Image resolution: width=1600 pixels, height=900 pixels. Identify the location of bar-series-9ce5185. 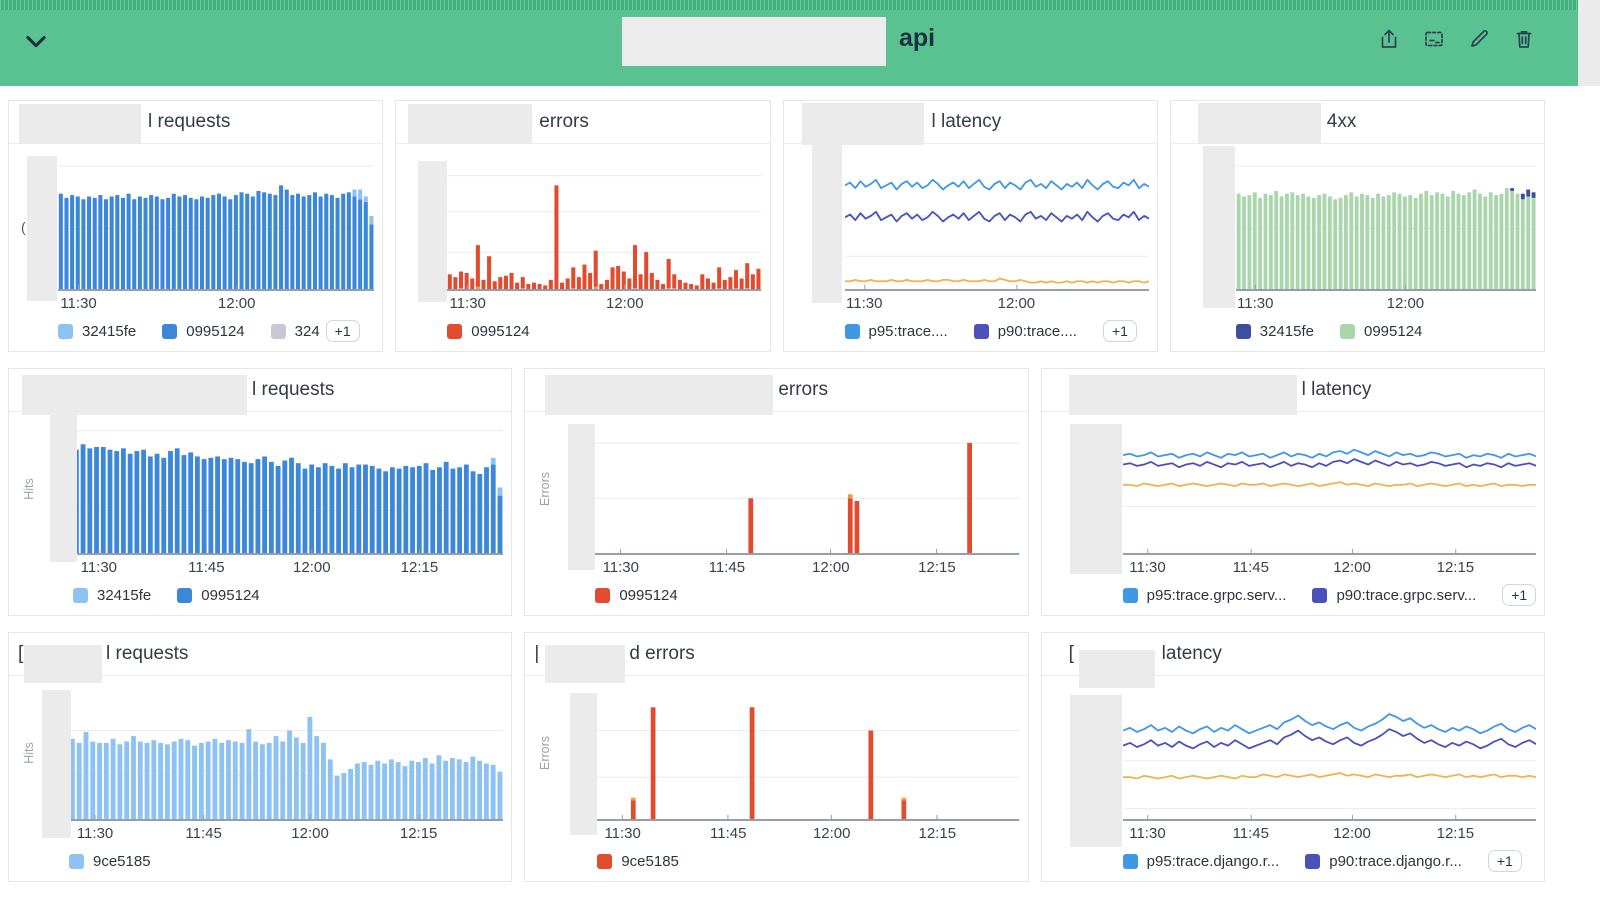
(286, 768).